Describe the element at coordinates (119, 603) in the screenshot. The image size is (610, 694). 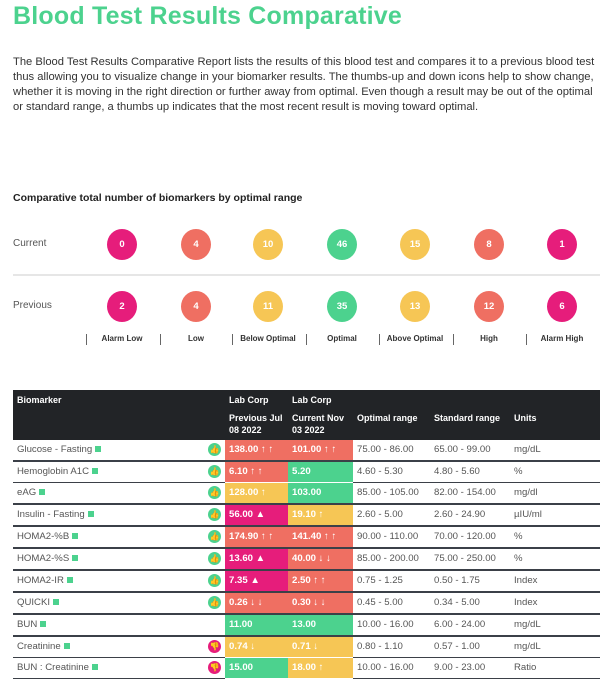
I see `biomarker-cell: 👍 QUICKI` at that location.